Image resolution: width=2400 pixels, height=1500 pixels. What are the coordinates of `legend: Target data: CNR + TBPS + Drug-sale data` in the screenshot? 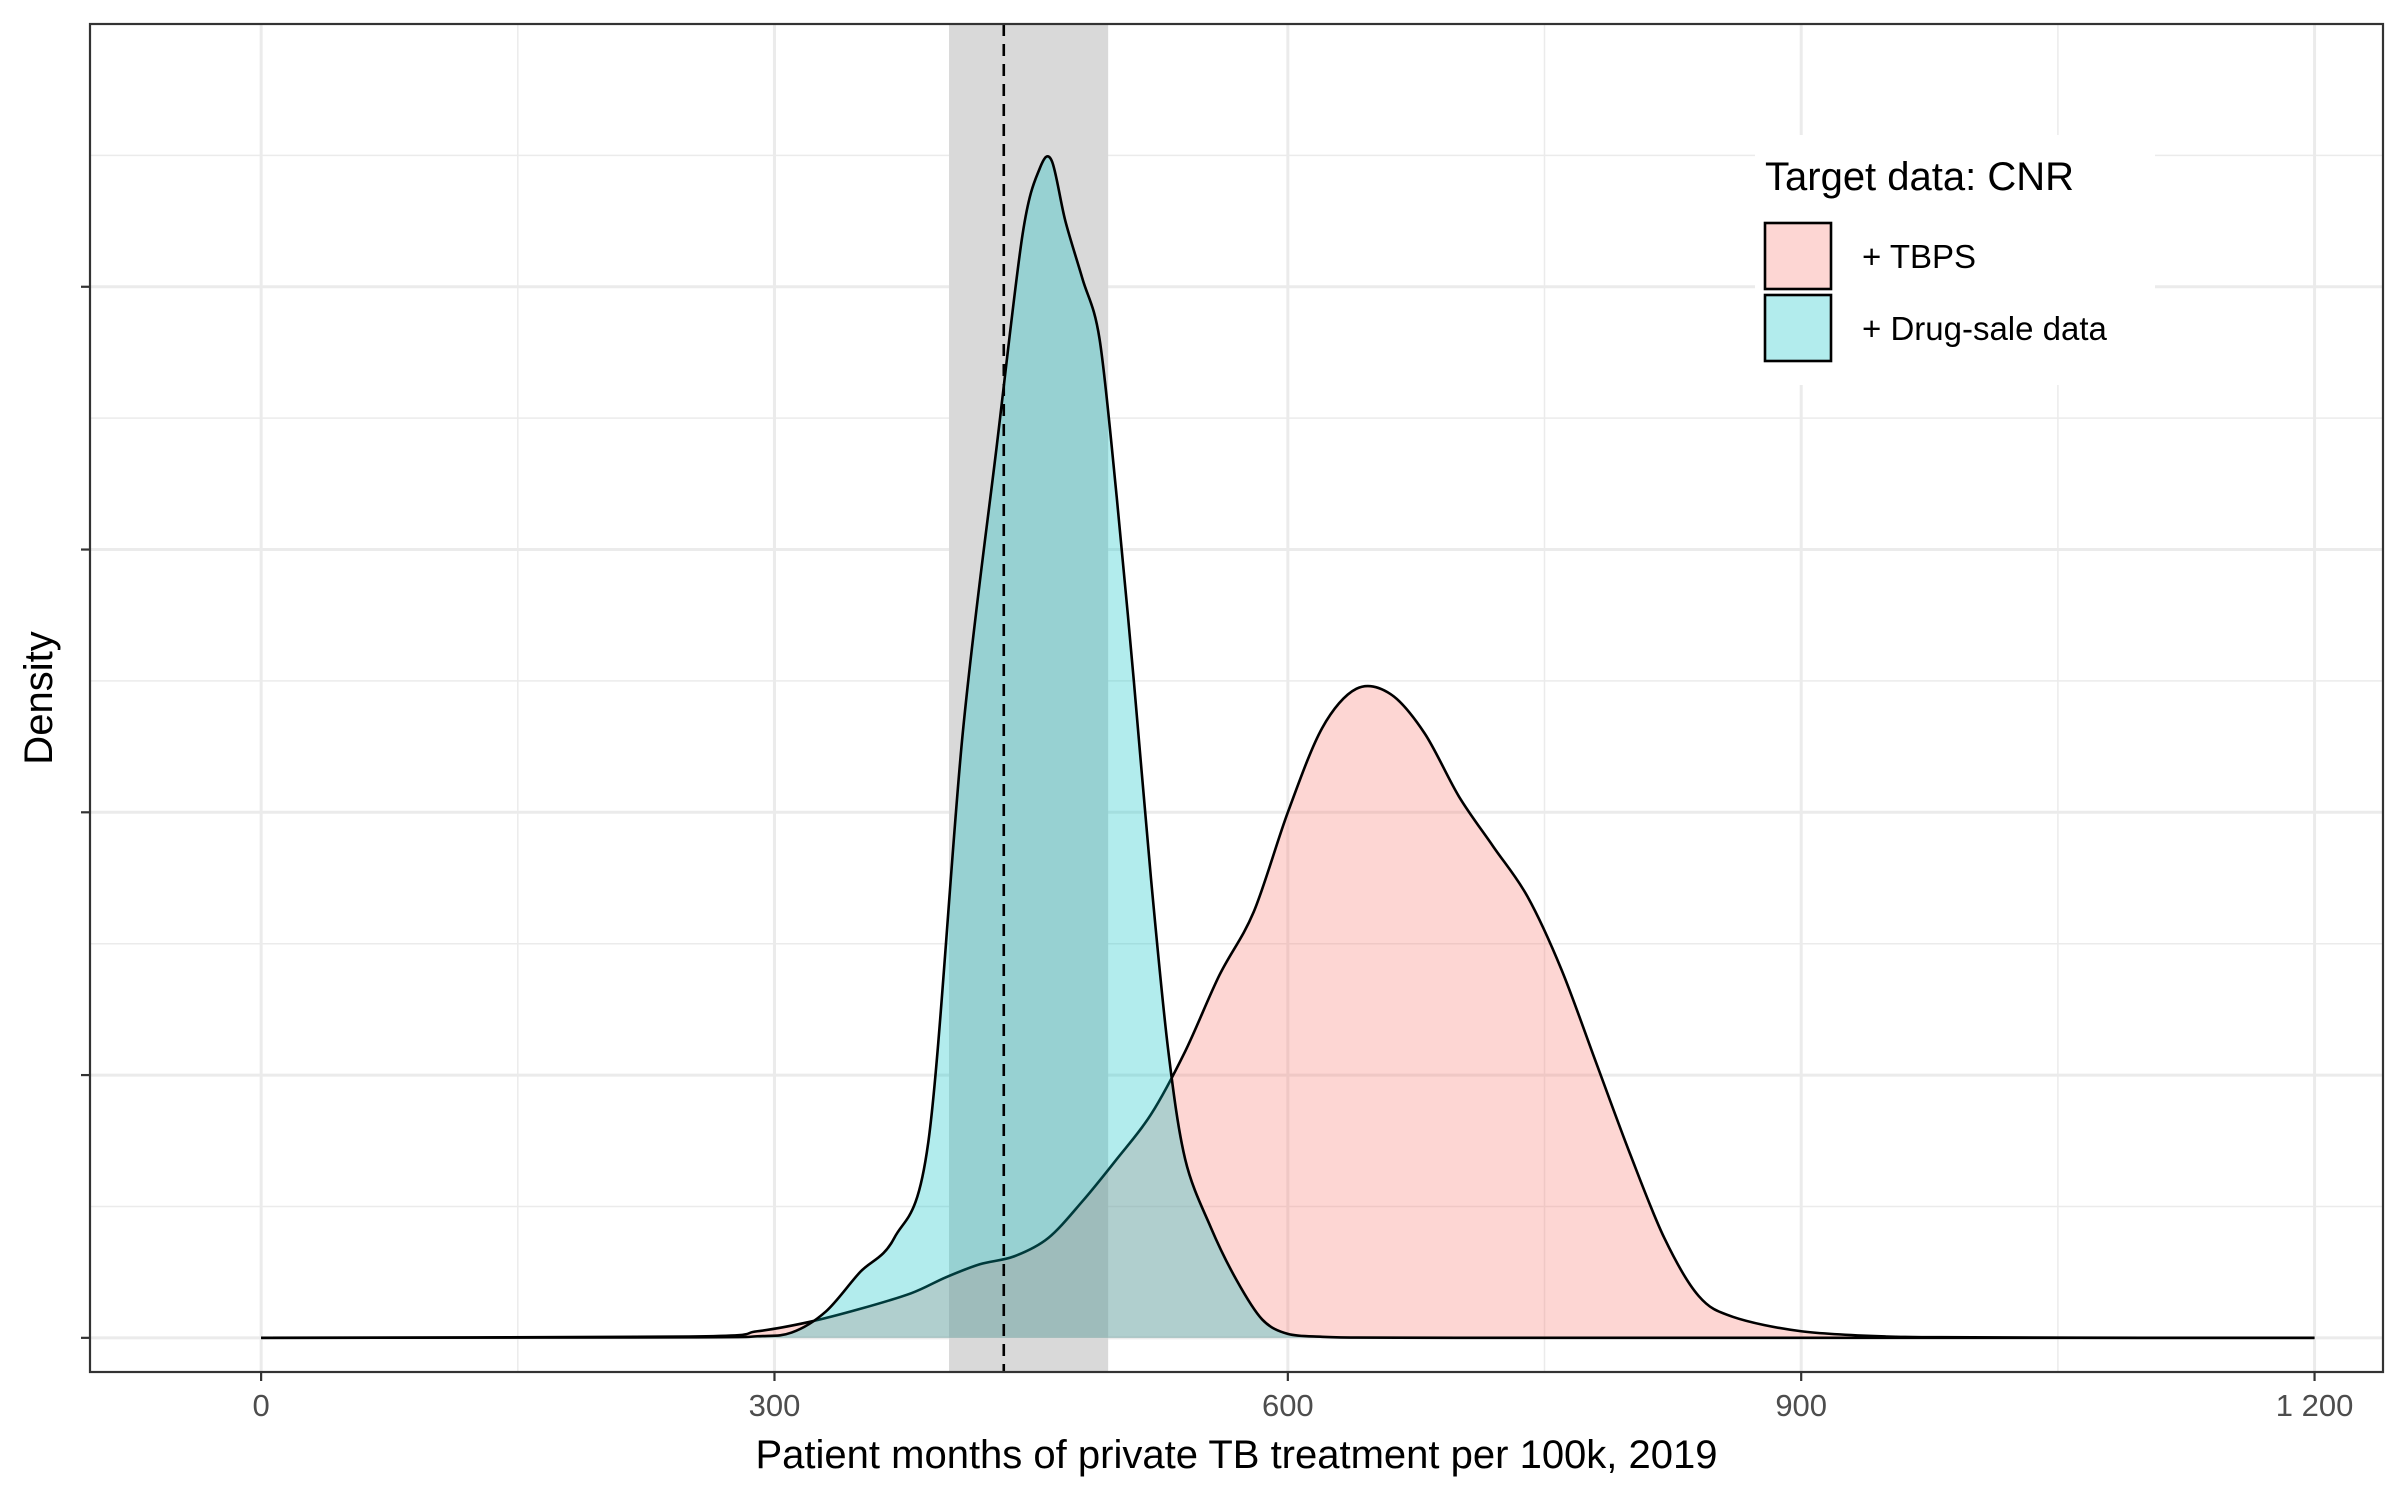 It's located at (1955, 260).